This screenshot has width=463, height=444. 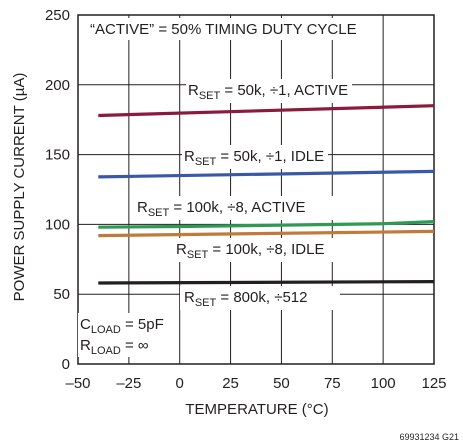 What do you see at coordinates (245, 299) in the screenshot?
I see `label-series-5: RSET = 800k, ÷512` at bounding box center [245, 299].